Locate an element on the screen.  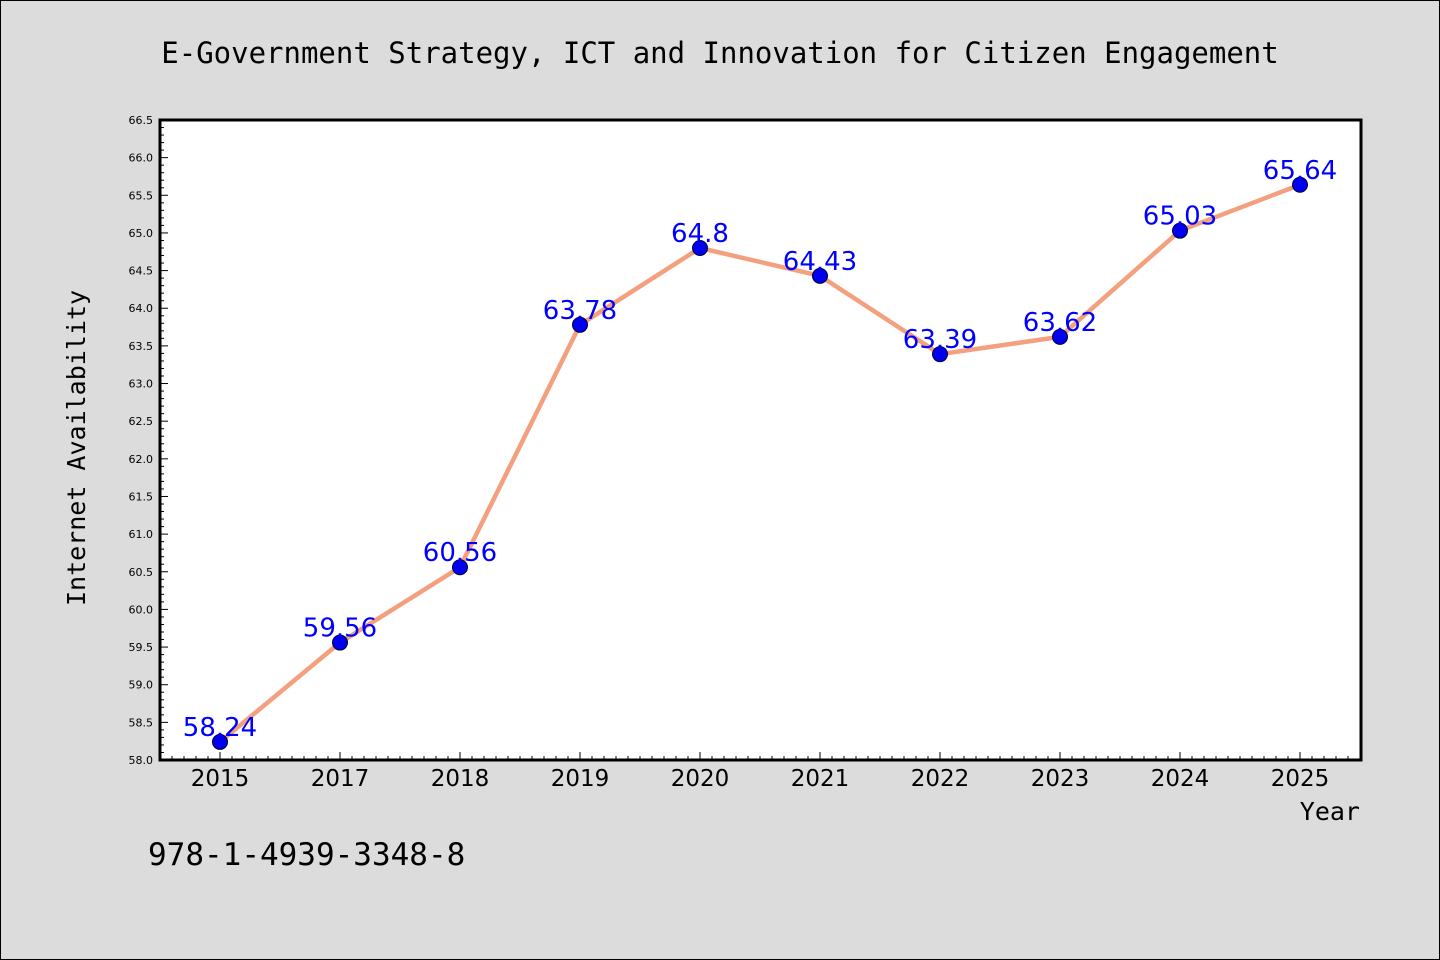
data-label: 59.56 is located at coordinates (340, 629).